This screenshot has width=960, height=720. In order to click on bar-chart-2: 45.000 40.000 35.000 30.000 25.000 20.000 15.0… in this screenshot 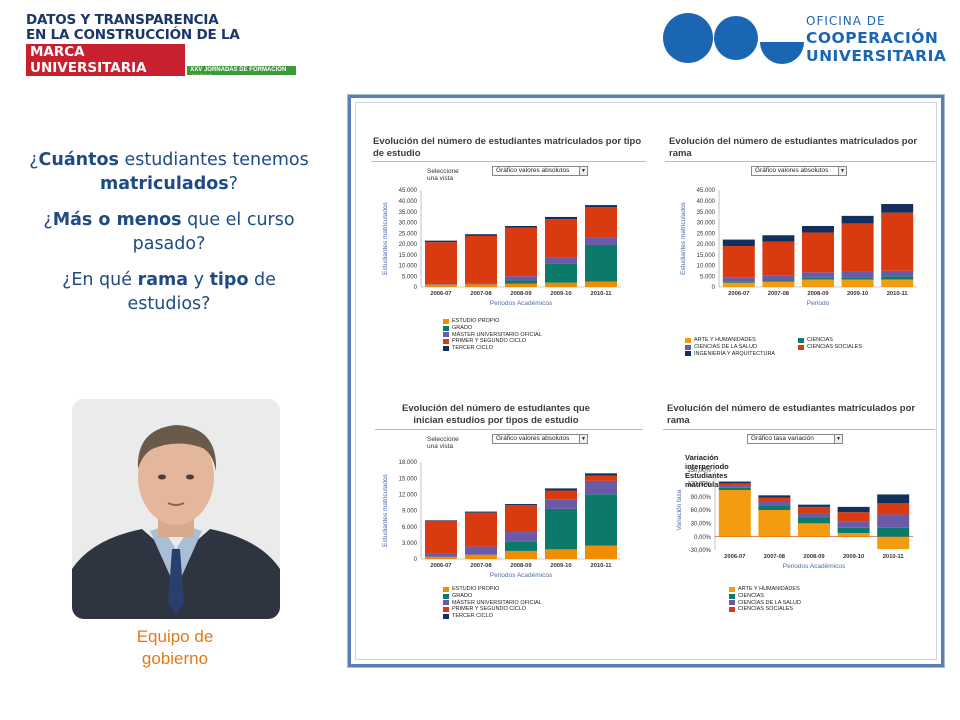, I will do `click(798, 247)`.